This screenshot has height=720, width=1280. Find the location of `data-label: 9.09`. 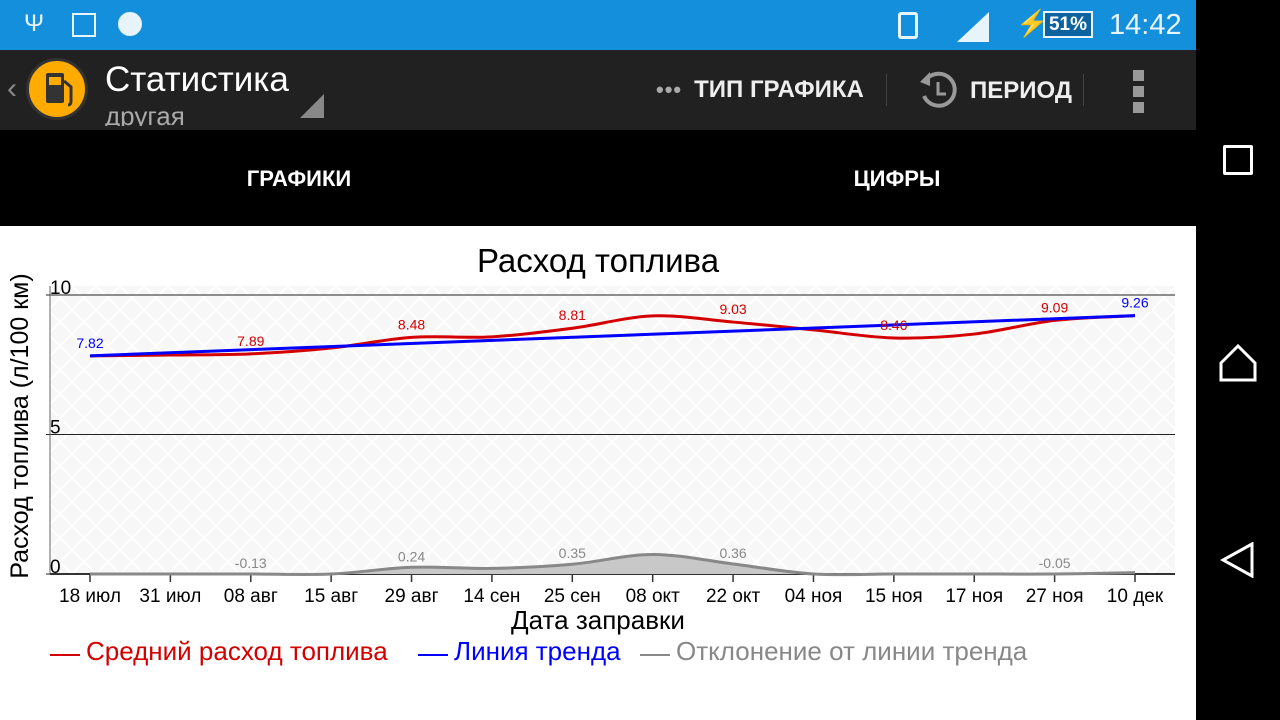

data-label: 9.09 is located at coordinates (1054, 307).